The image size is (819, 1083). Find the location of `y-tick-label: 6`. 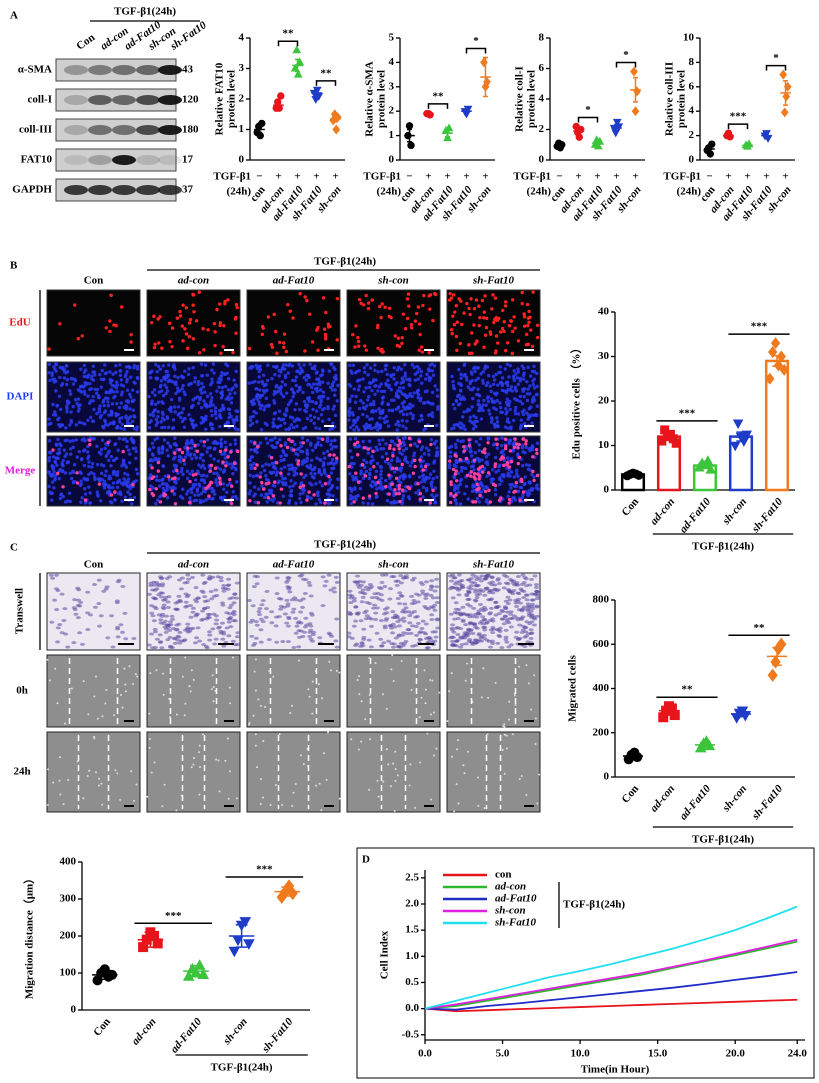

y-tick-label: 6 is located at coordinates (692, 86).